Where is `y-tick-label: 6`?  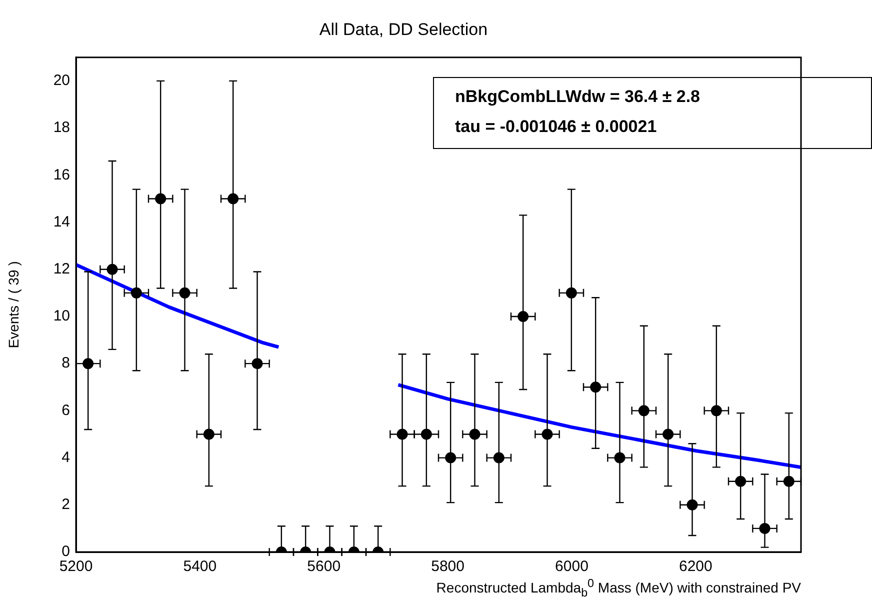
y-tick-label: 6 is located at coordinates (66, 410).